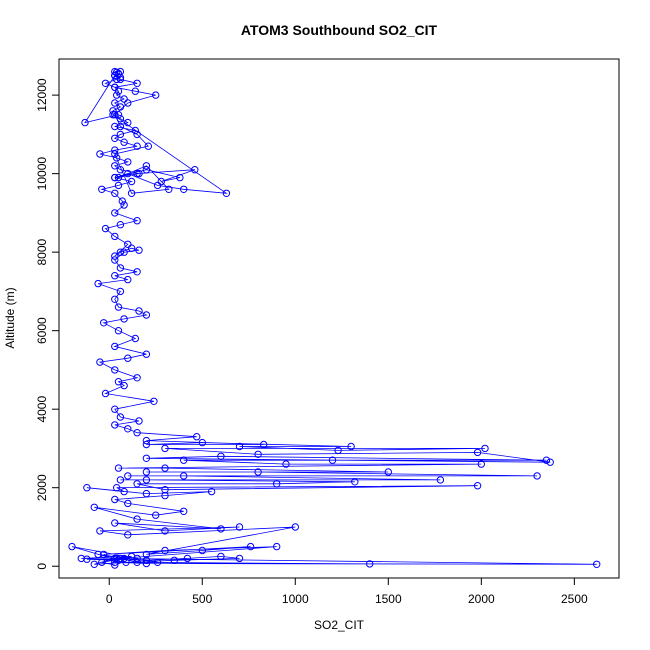 This screenshot has width=650, height=650. I want to click on y-tick-label: 6000, so click(42, 330).